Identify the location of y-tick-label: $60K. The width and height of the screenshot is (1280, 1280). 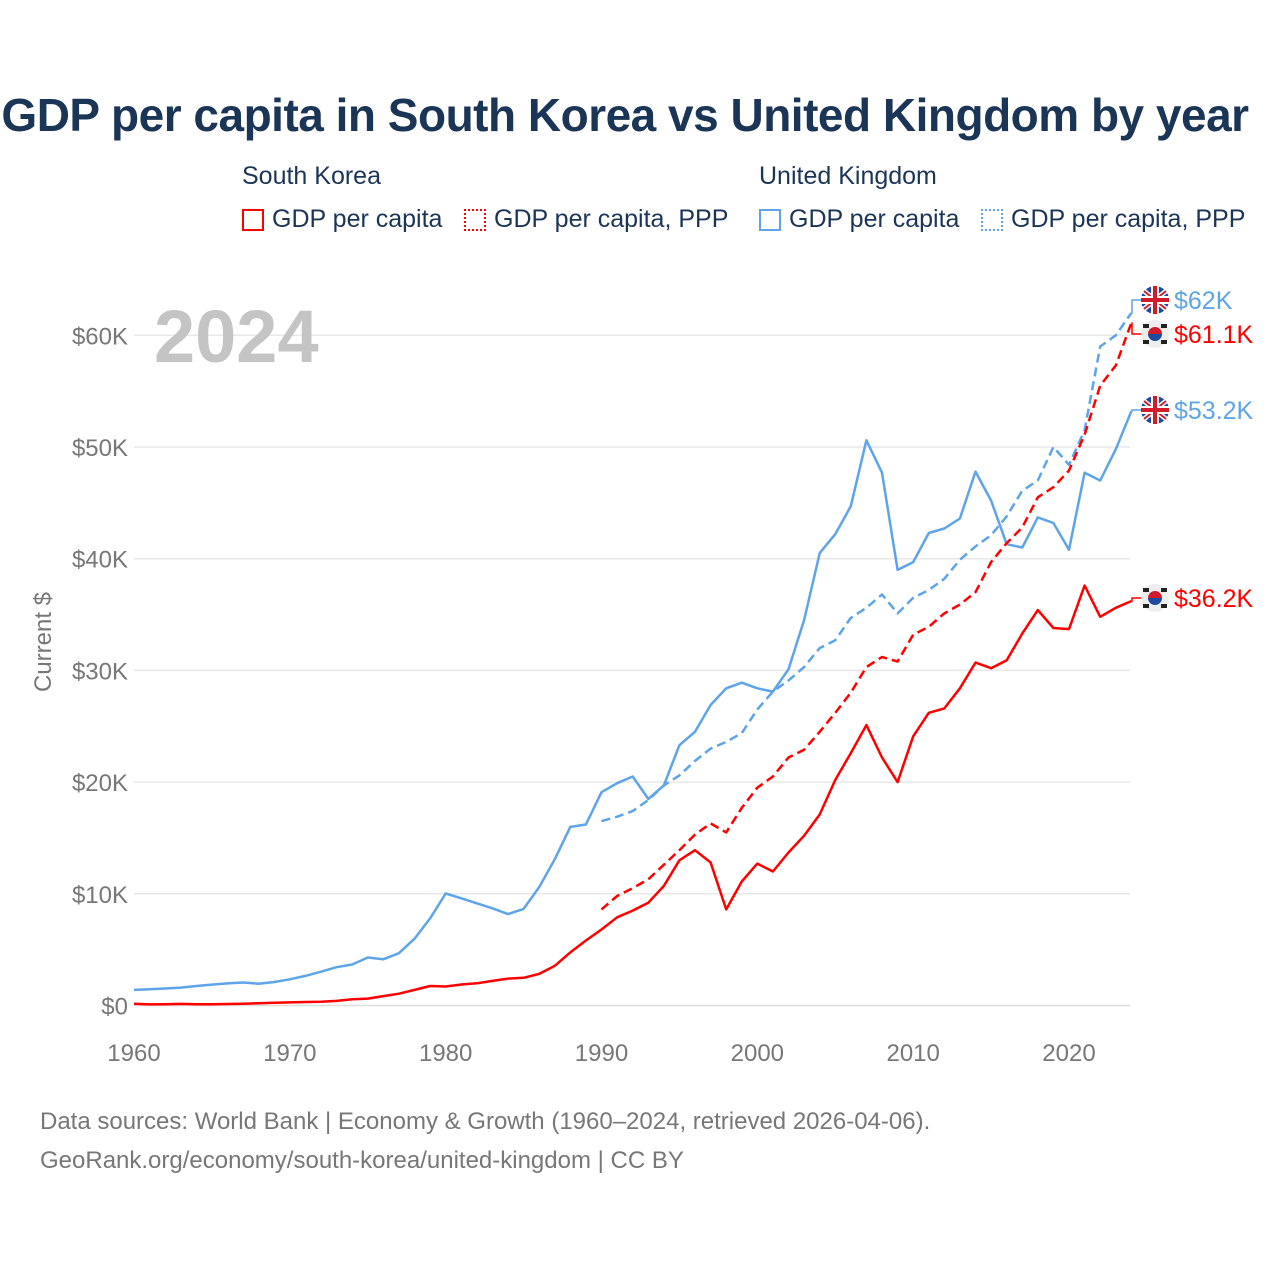
(100, 336).